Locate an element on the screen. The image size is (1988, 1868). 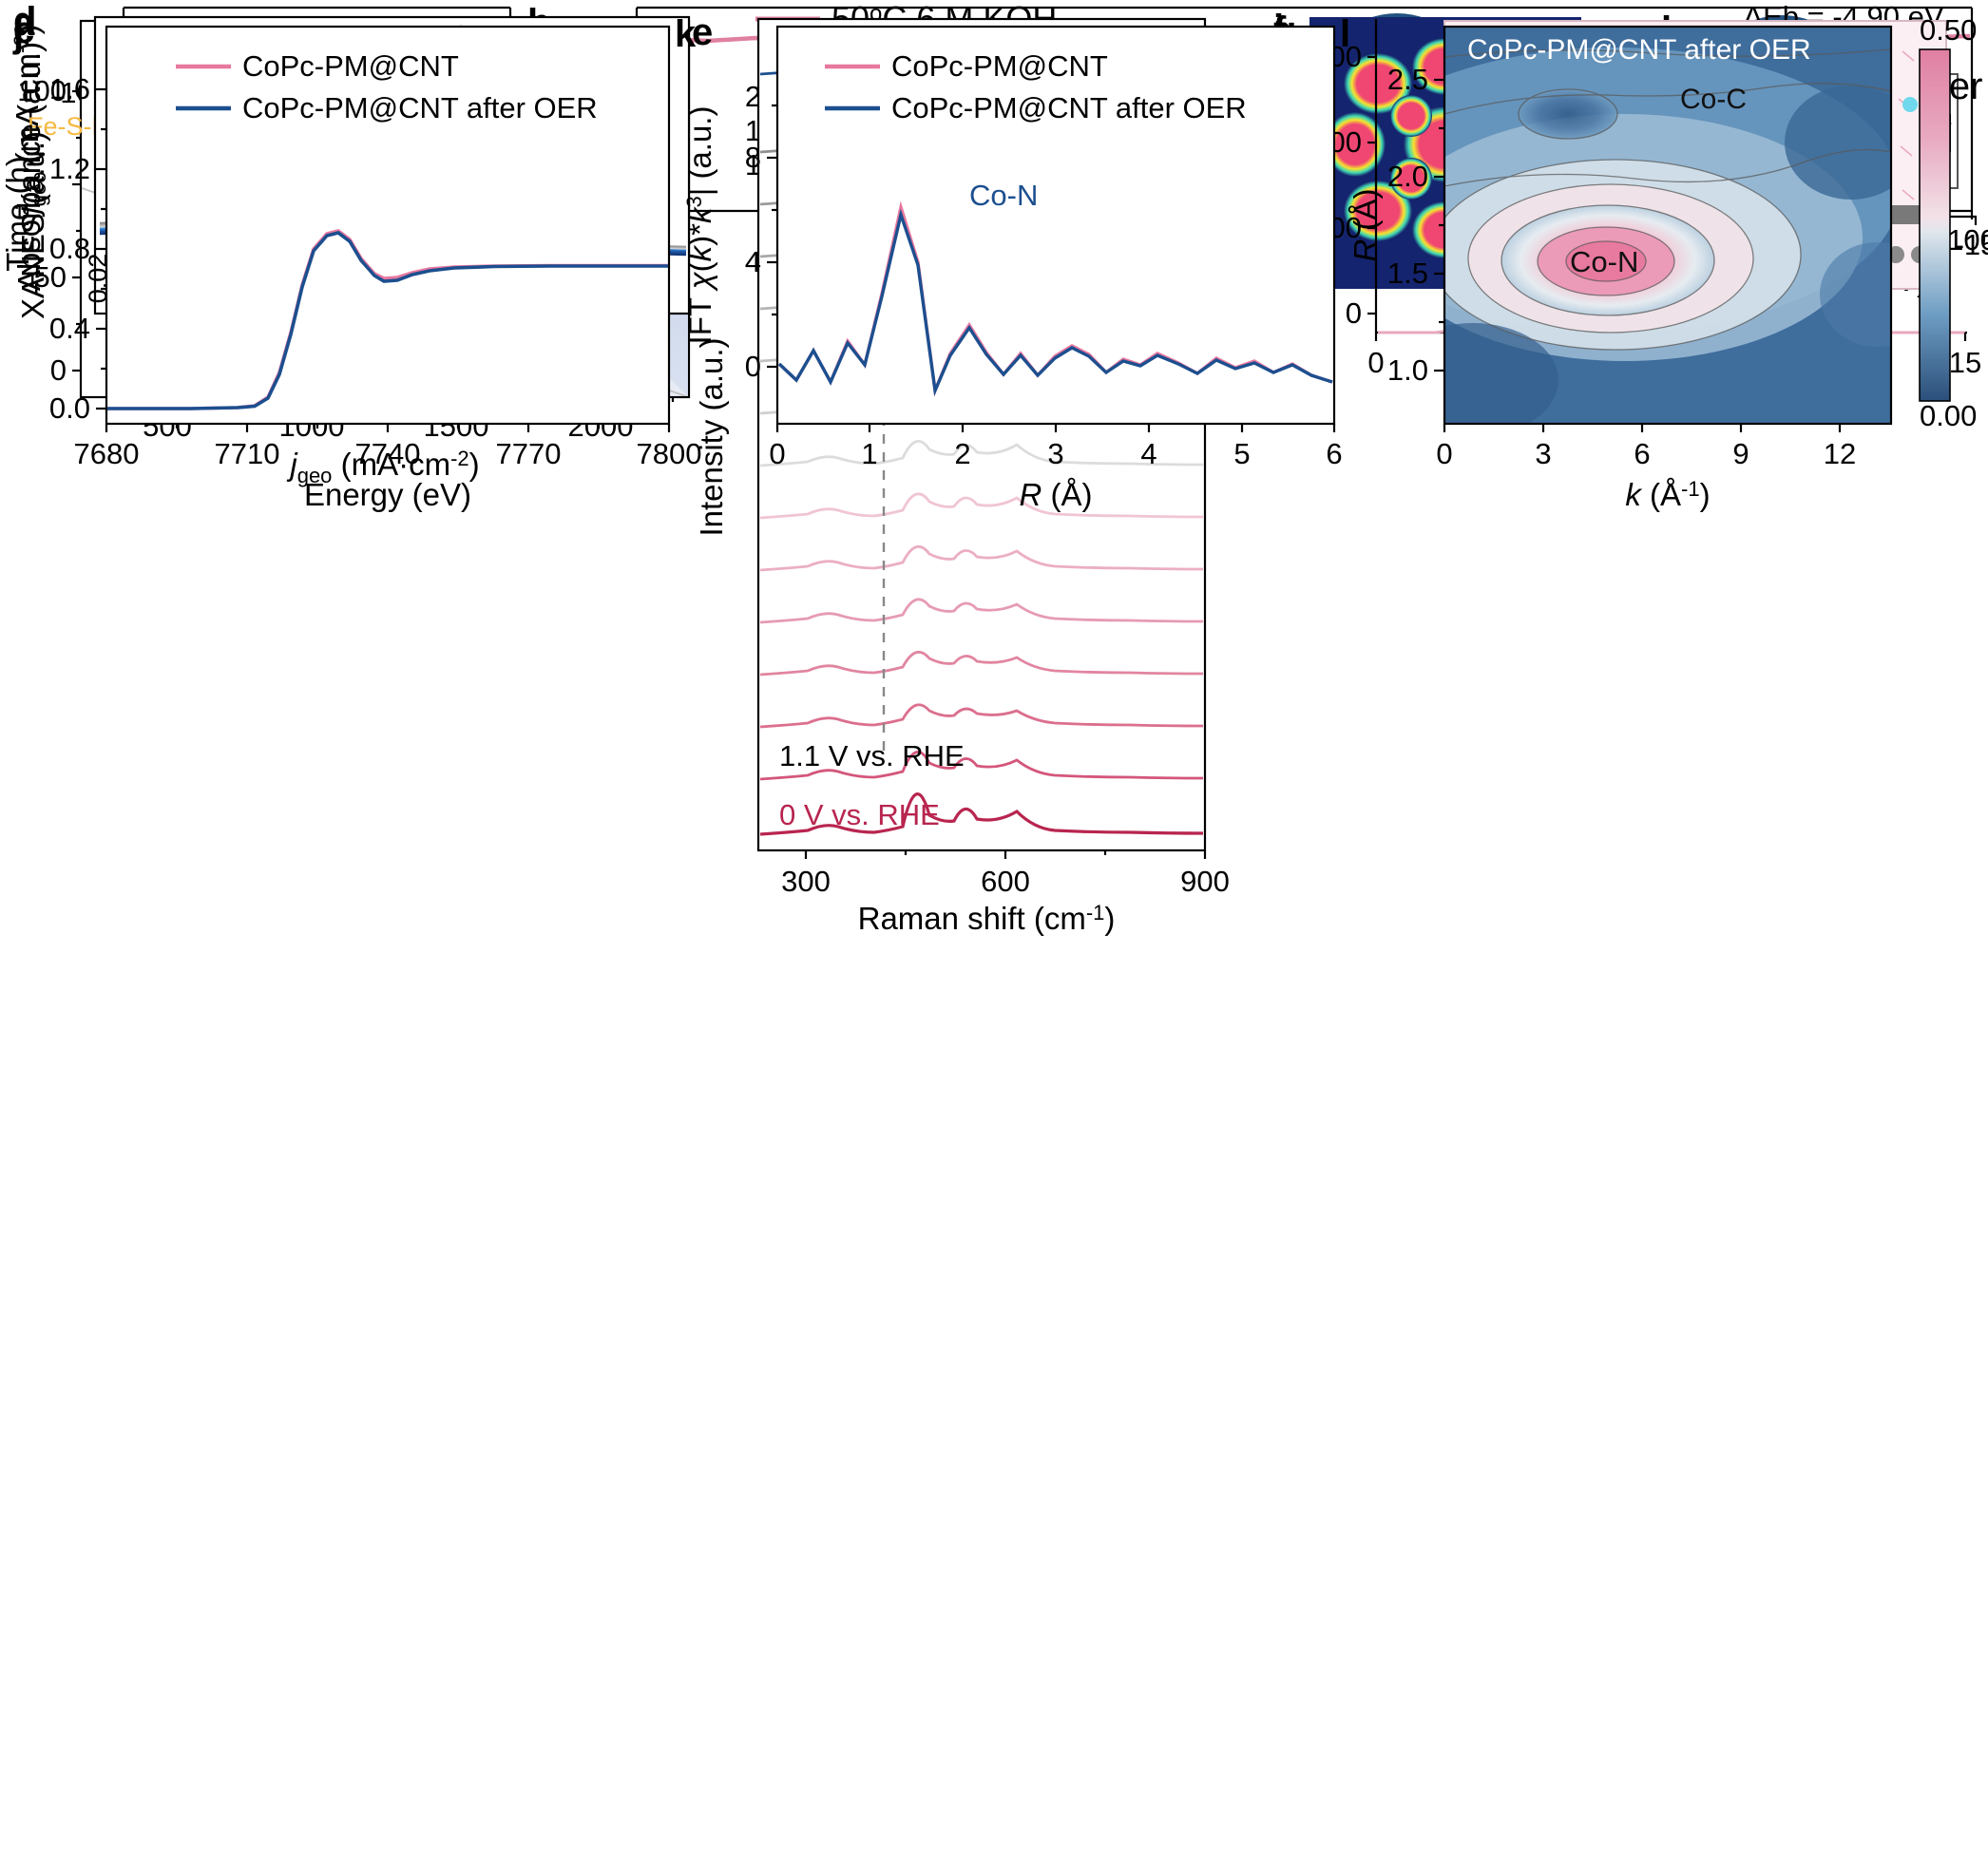
panel-j-ylabel: XANES (a.u.) is located at coordinates (32, 225).